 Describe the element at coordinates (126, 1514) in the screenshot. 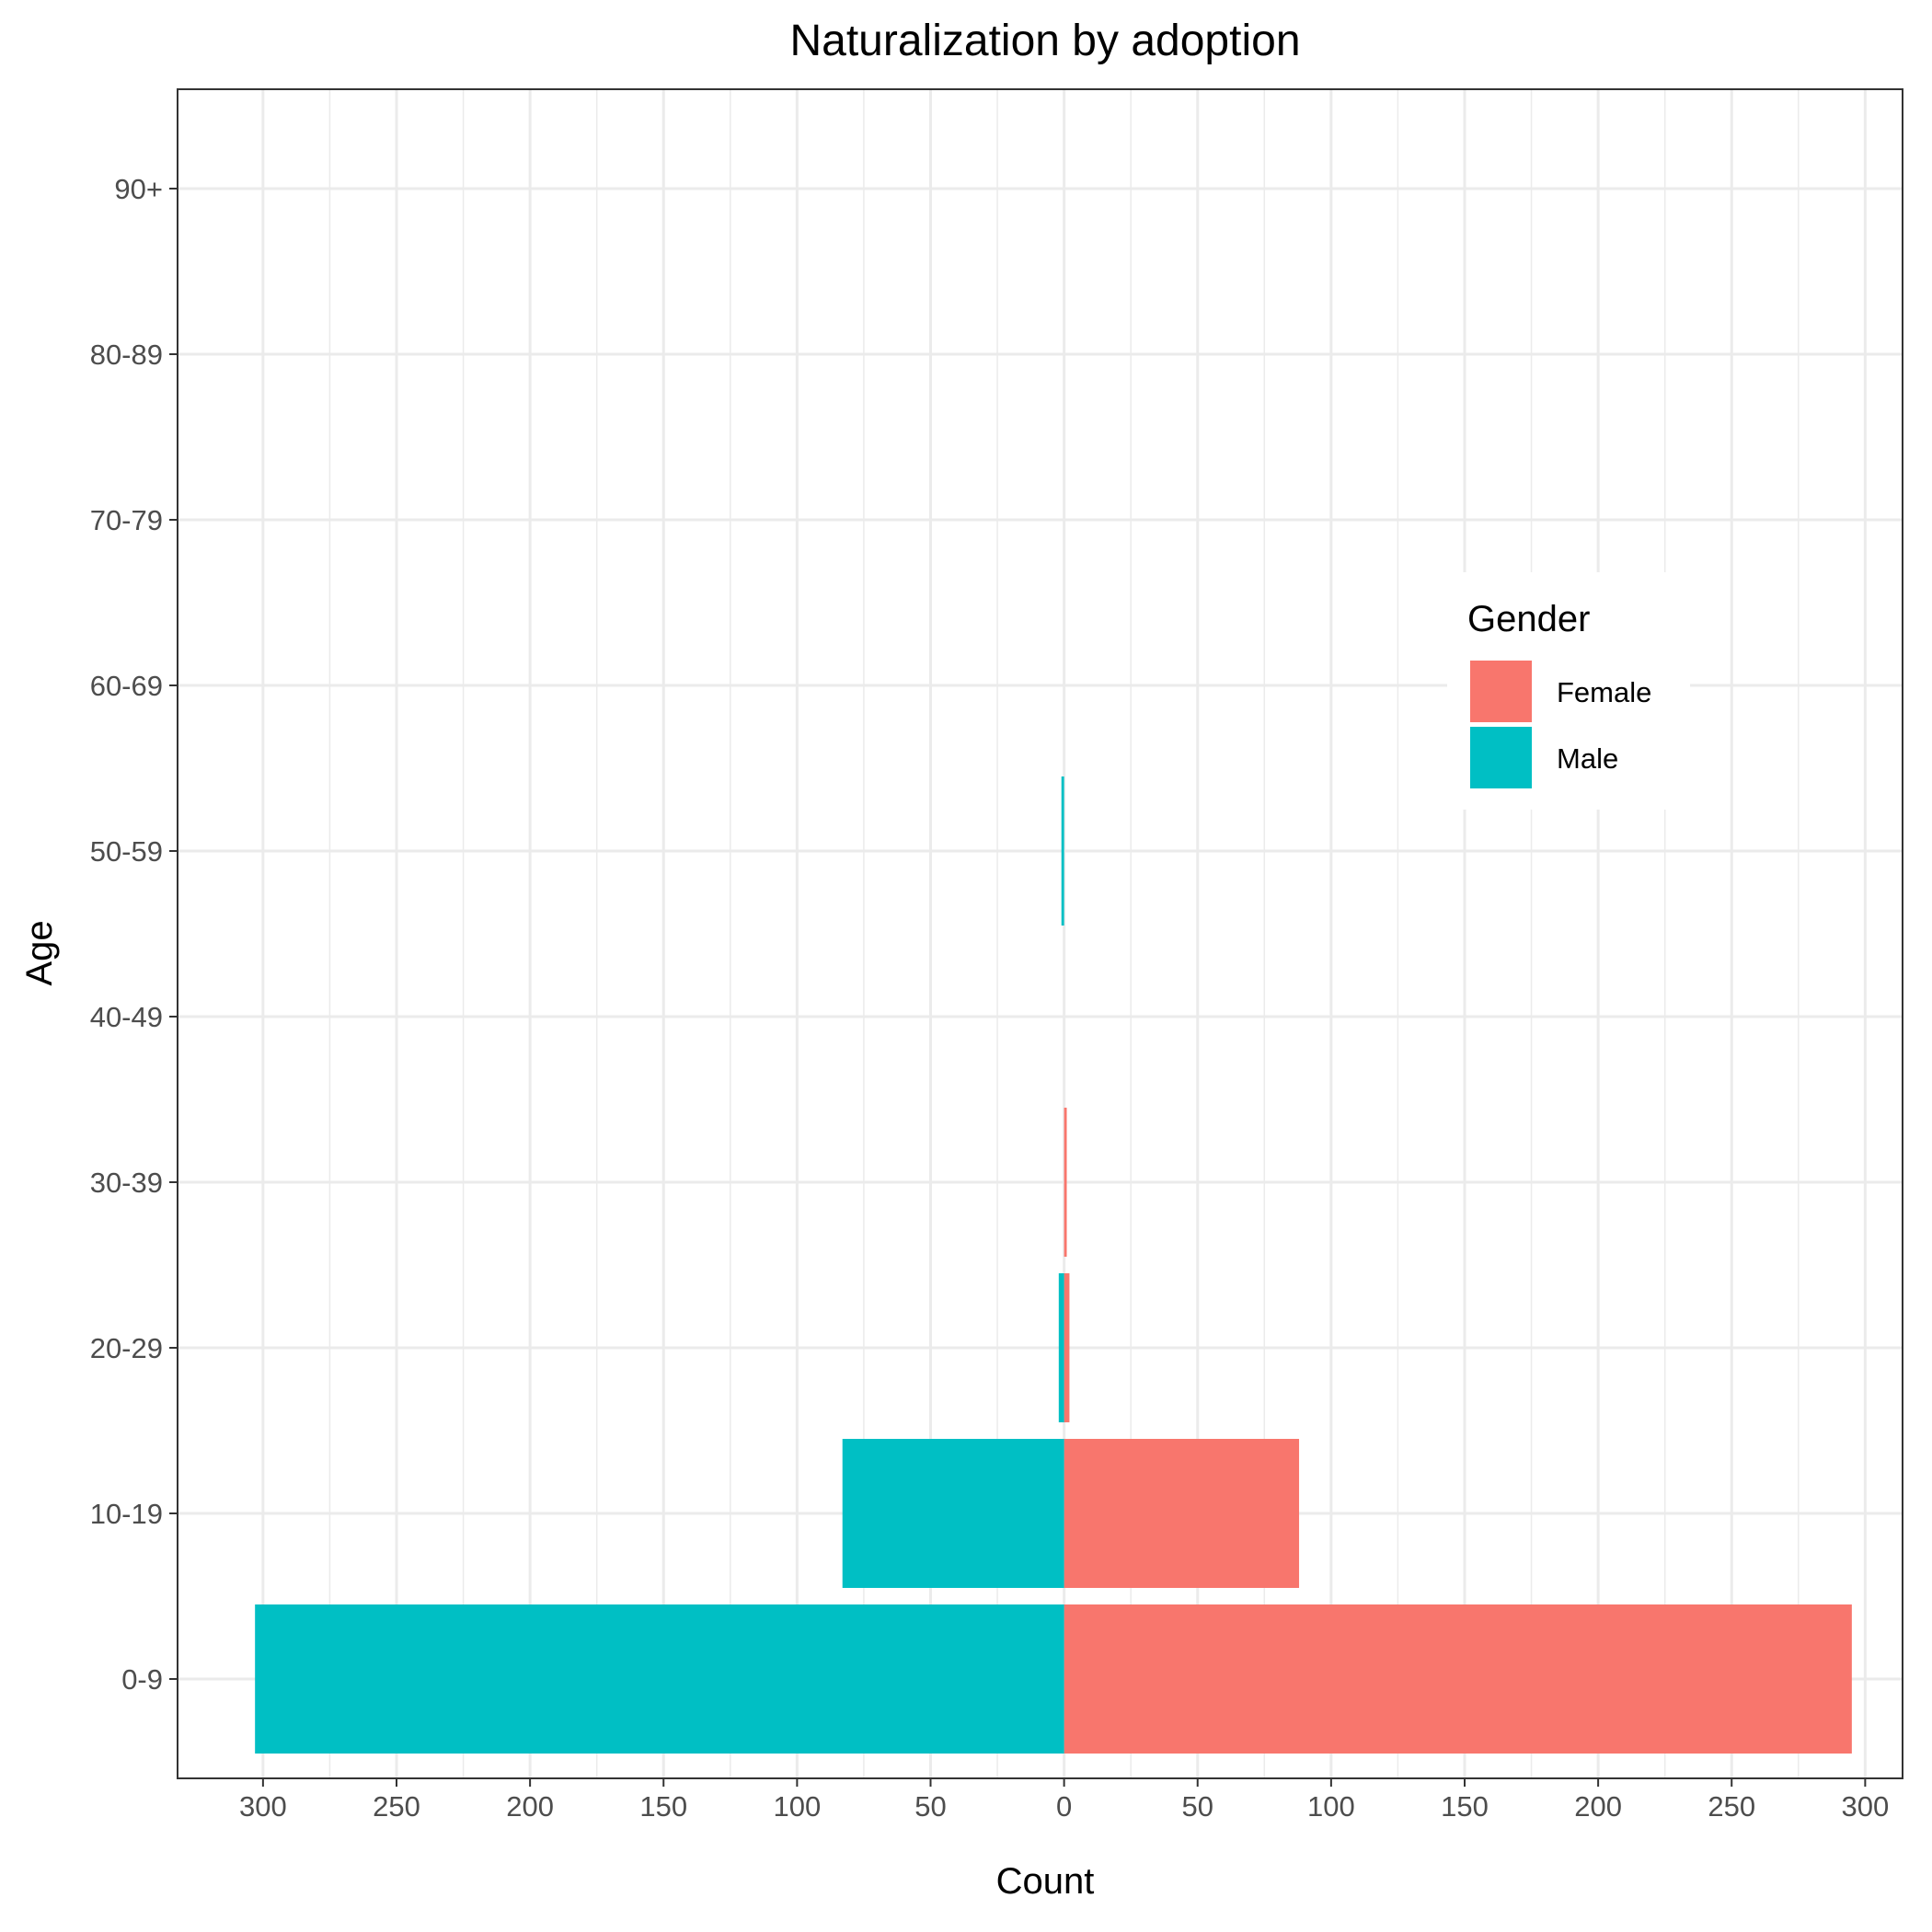

I see `y-tick-label: 10-19` at that location.